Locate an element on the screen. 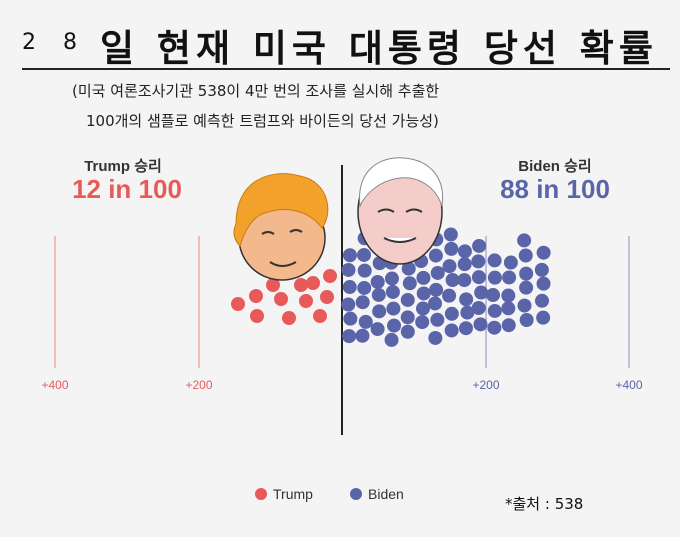 The image size is (680, 537). dot-plot is located at coordinates (391, 283).